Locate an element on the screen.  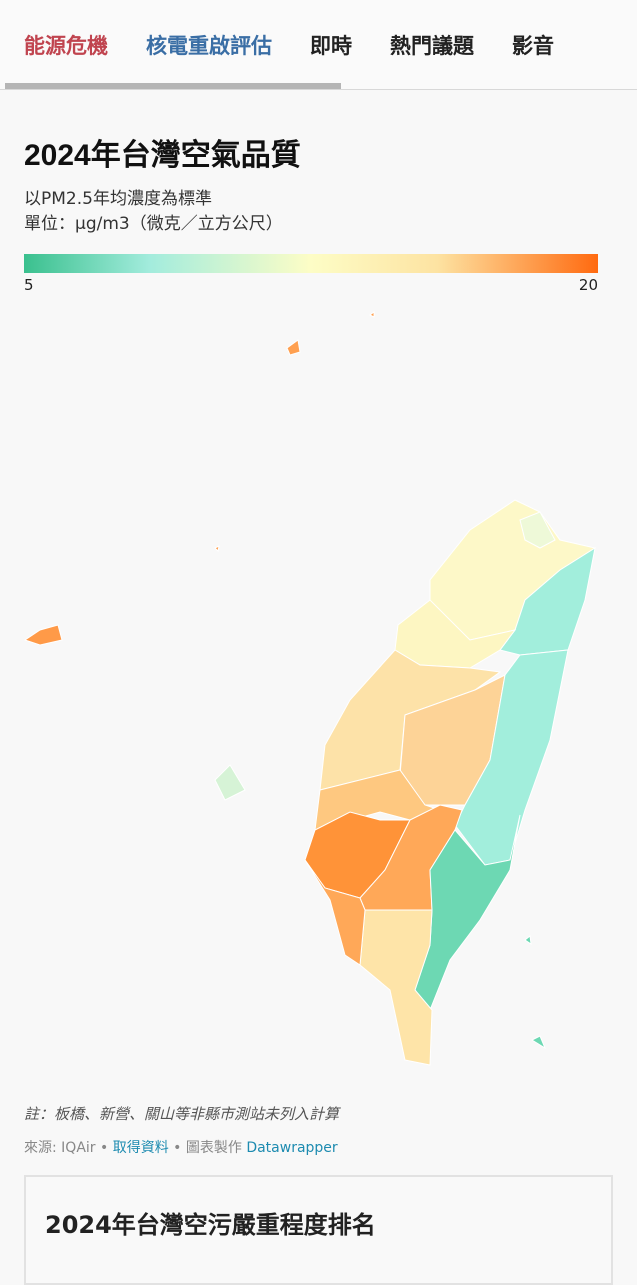
ranking-card: 2024年台灣空污嚴重程度排名 is located at coordinates (318, 1230).